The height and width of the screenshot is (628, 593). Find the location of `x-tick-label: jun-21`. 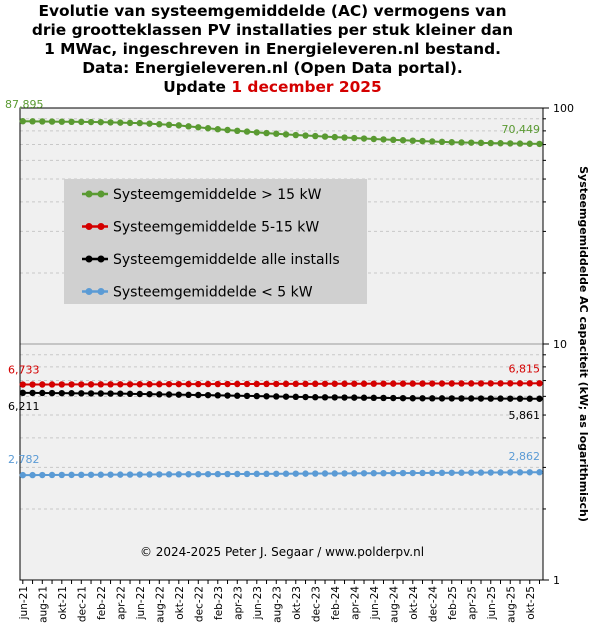

x-tick-label: jun-21 is located at coordinates (24, 603).